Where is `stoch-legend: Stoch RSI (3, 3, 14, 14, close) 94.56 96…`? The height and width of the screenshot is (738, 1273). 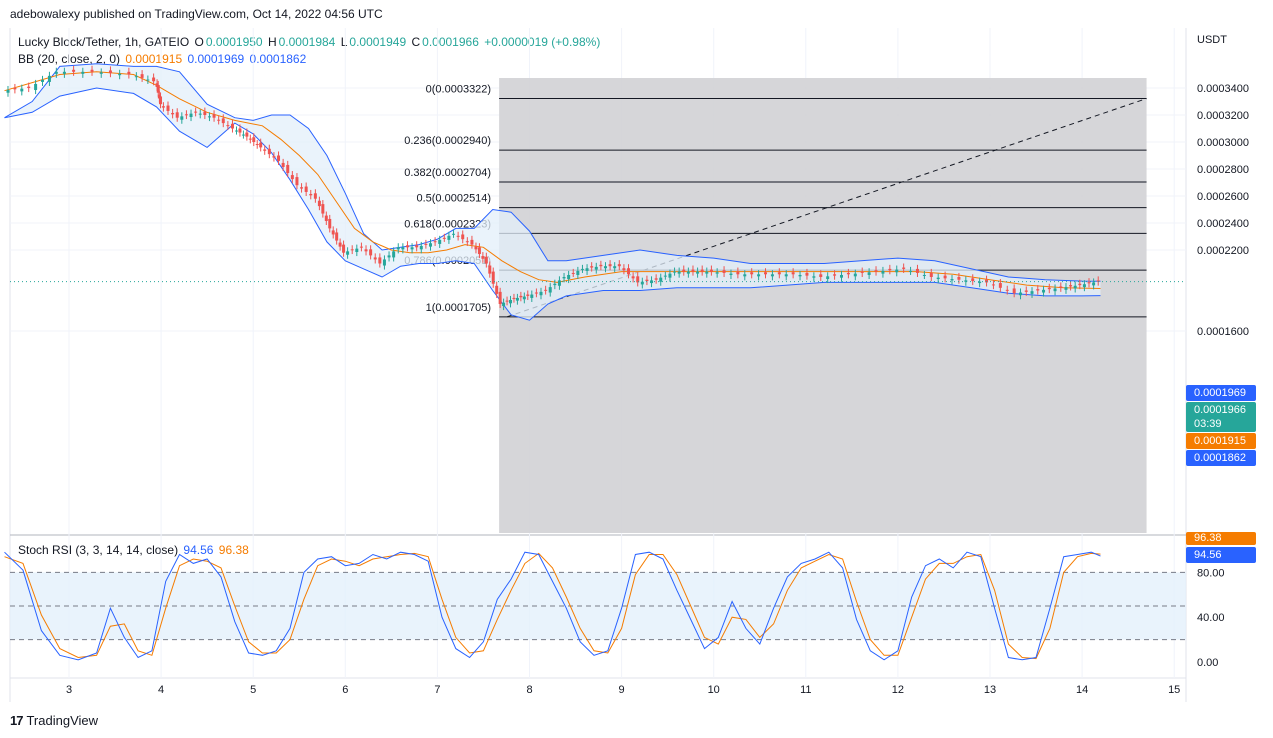 stoch-legend: Stoch RSI (3, 3, 14, 14, close) 94.56 96… is located at coordinates (134, 550).